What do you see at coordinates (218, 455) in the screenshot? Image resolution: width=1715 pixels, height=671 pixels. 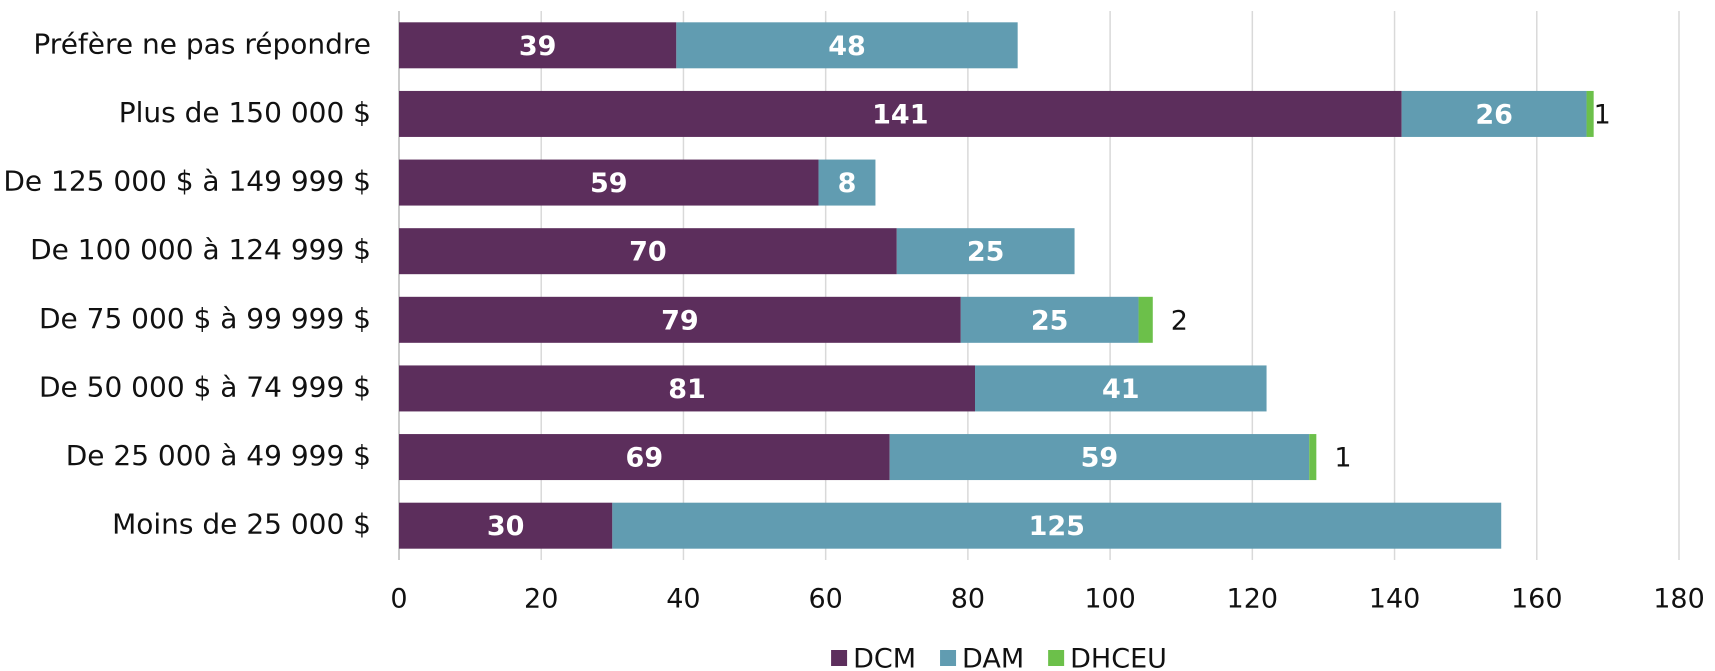 I see `y-tick-label: De 25 000 à 49 999 $` at bounding box center [218, 455].